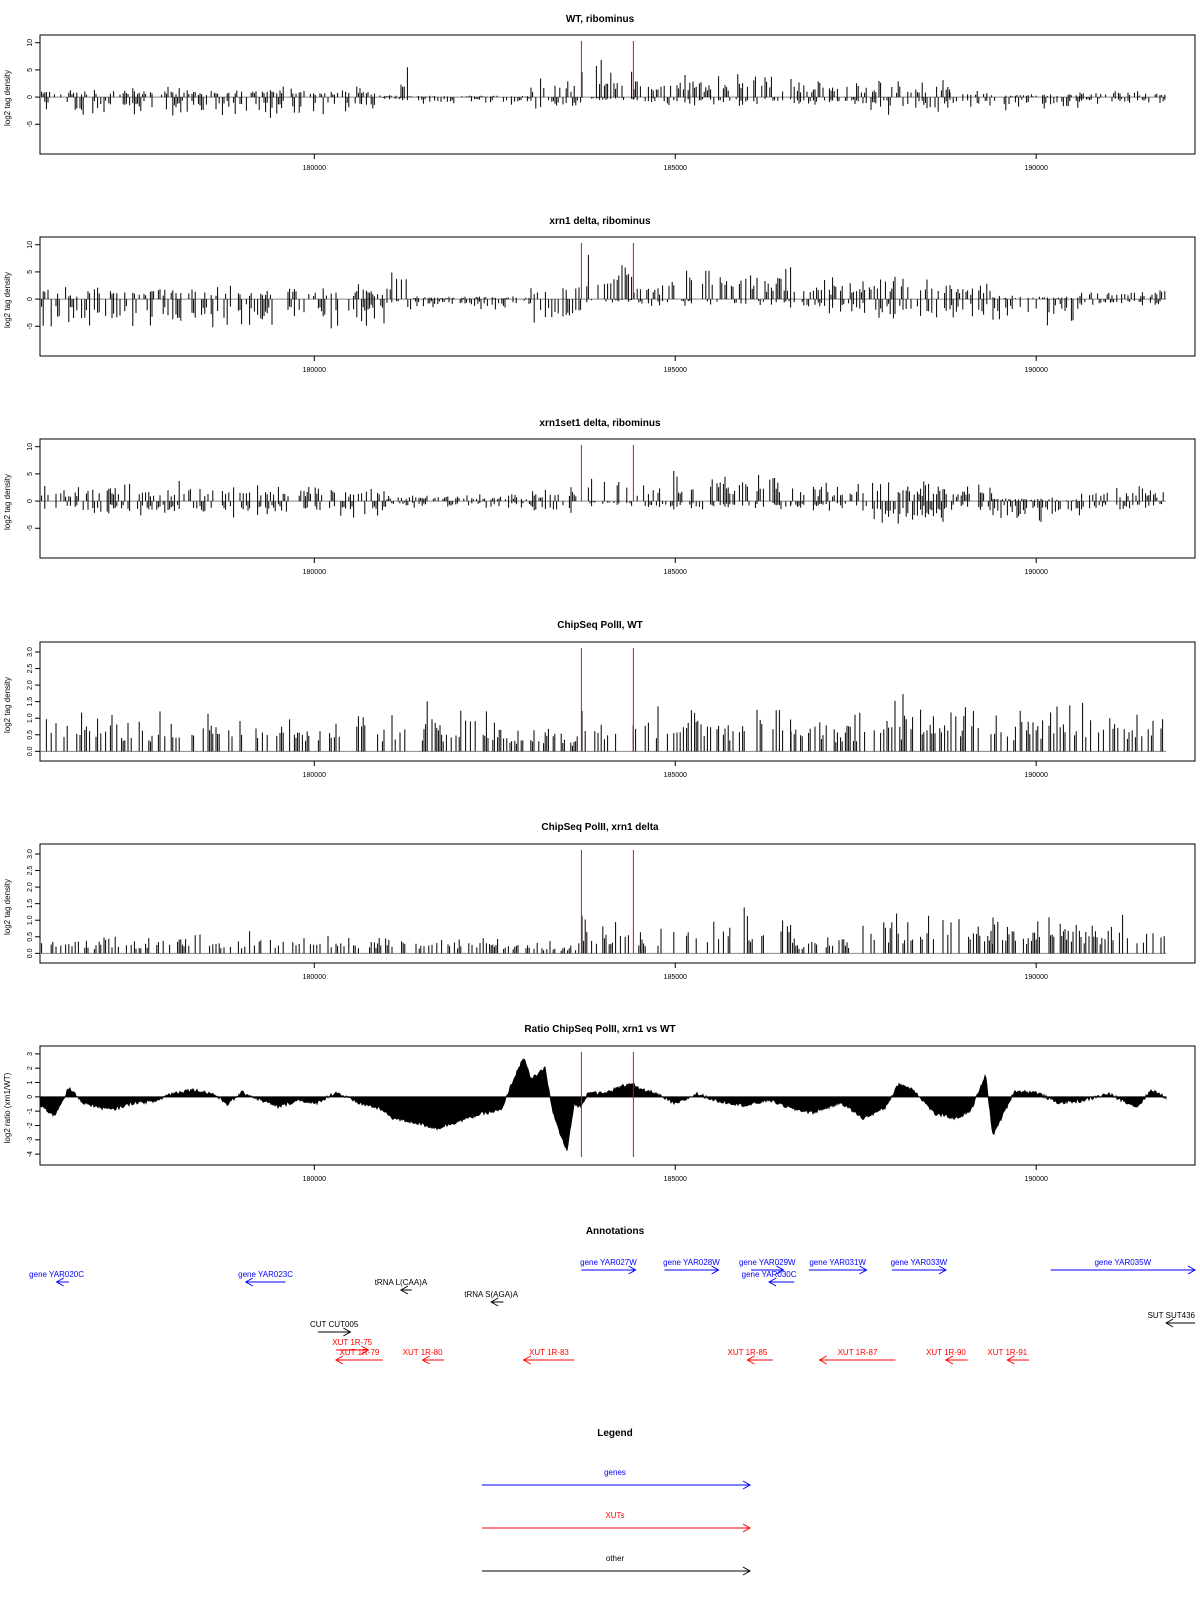 The height and width of the screenshot is (1600, 1200). What do you see at coordinates (30, 1054) in the screenshot?
I see `y-tick-label: 3` at bounding box center [30, 1054].